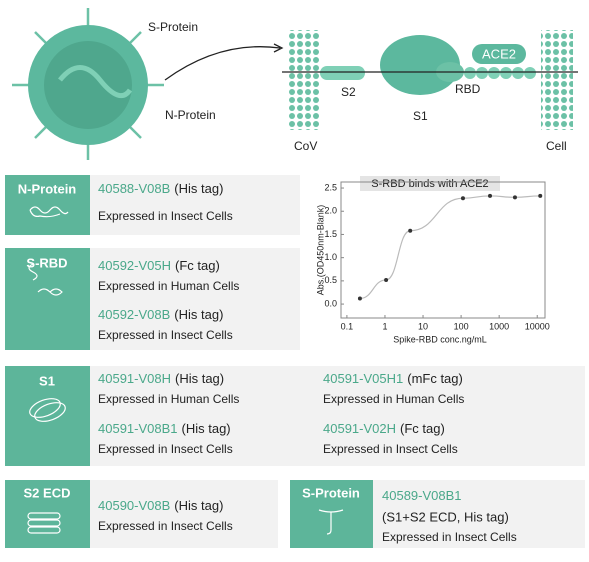 The height and width of the screenshot is (562, 589). Describe the element at coordinates (423, 326) in the screenshot. I see `x-tick-label: 10` at that location.